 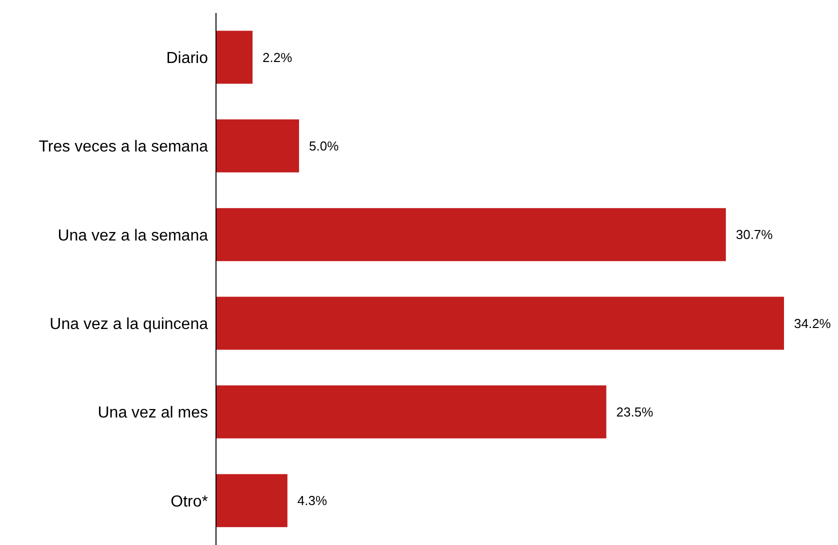 I want to click on y-tick-label: Una vez al mes, so click(x=153, y=413).